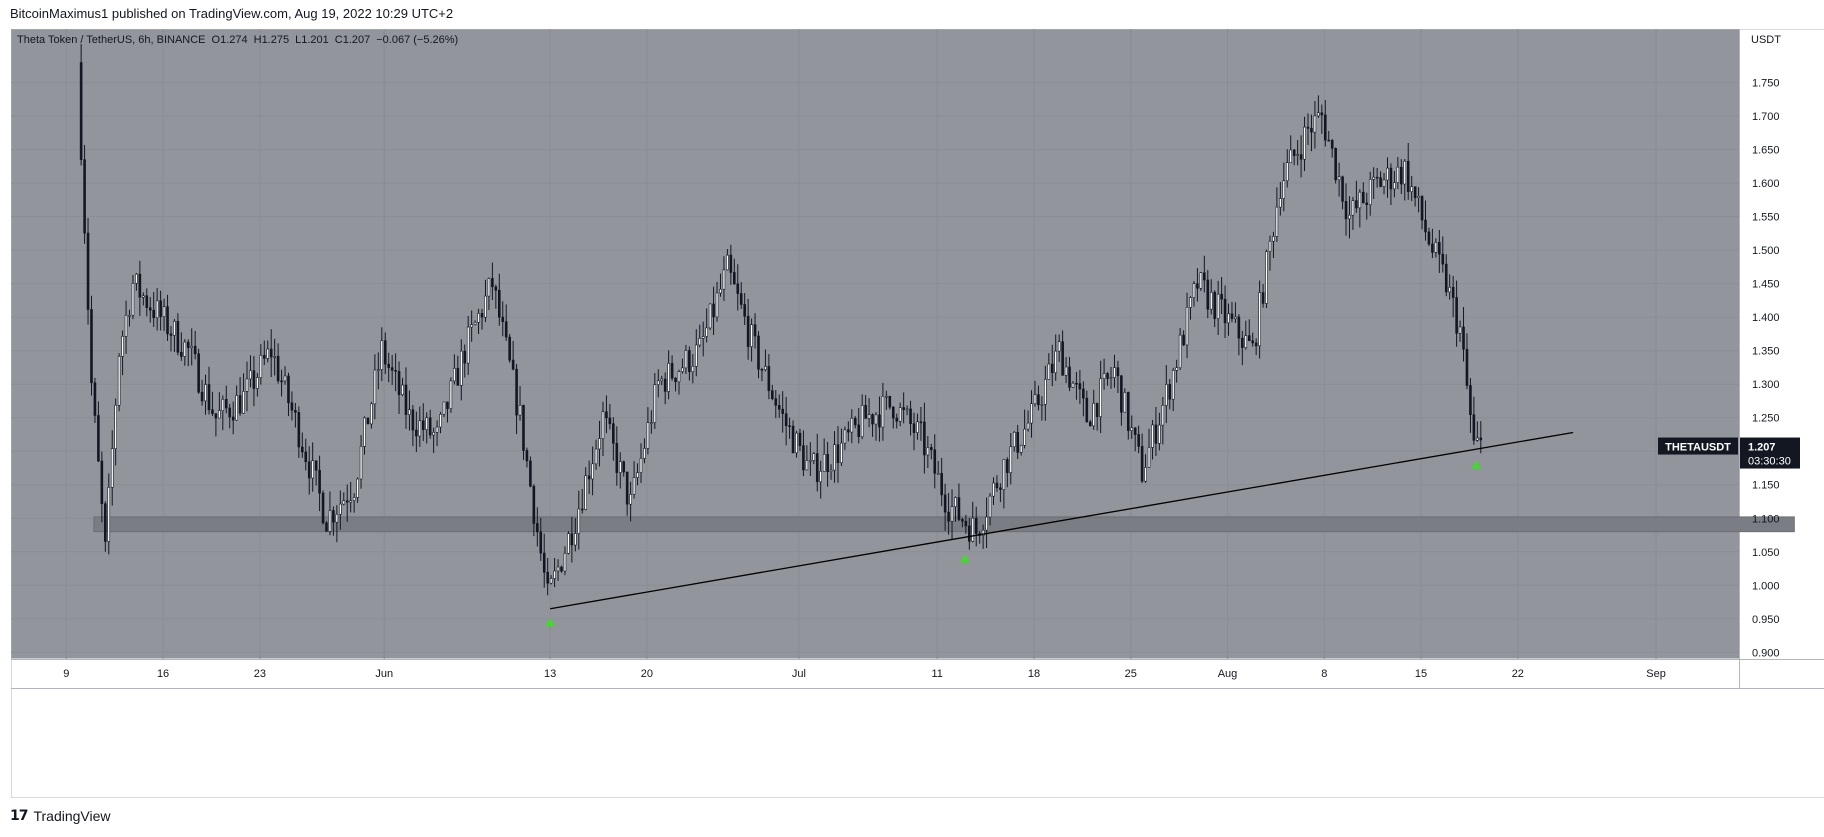 This screenshot has width=1824, height=837. What do you see at coordinates (1766, 586) in the screenshot?
I see `price-tick-label: 1.000` at bounding box center [1766, 586].